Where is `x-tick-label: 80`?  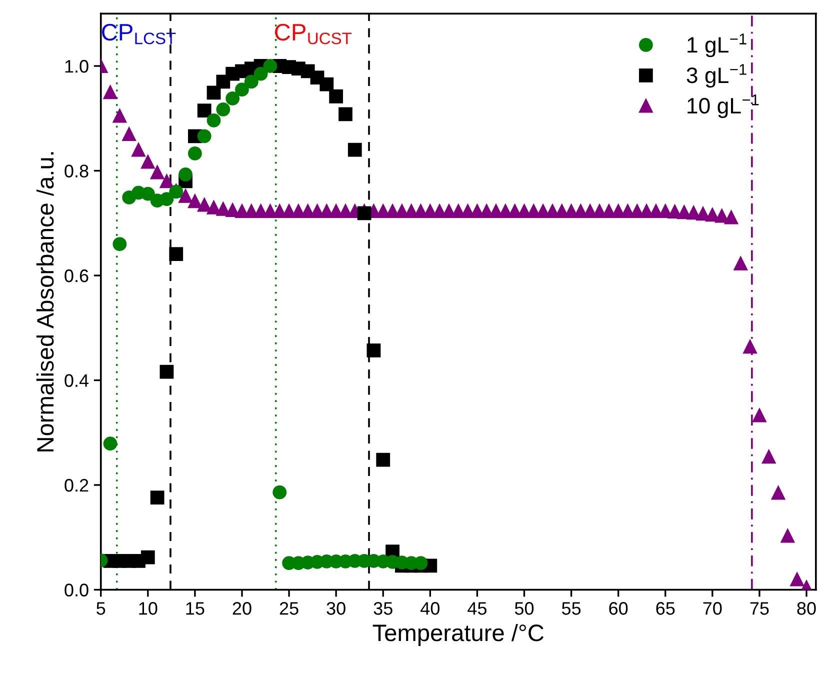
x-tick-label: 80 is located at coordinates (806, 608).